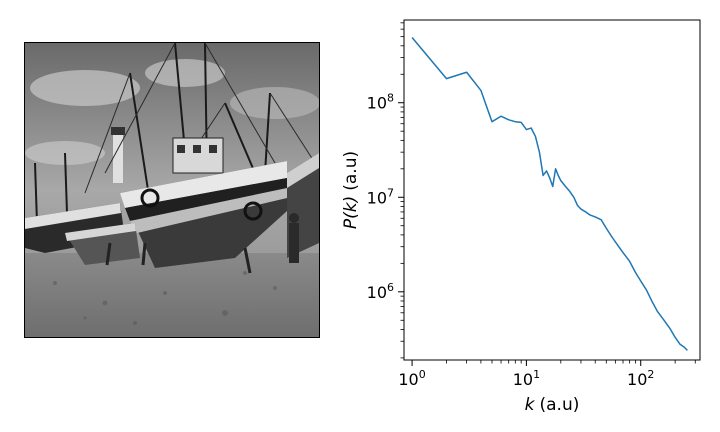 Image resolution: width=720 pixels, height=432 pixels. What do you see at coordinates (402, 190) in the screenshot?
I see `y-minor-ticks` at bounding box center [402, 190].